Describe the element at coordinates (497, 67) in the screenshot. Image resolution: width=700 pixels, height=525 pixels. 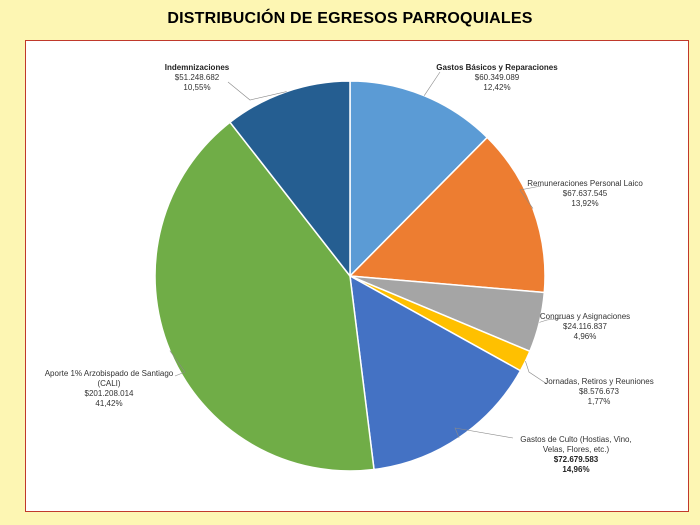
I see `slice-label-text: Gastos Básicos y Reparaciones` at that location.